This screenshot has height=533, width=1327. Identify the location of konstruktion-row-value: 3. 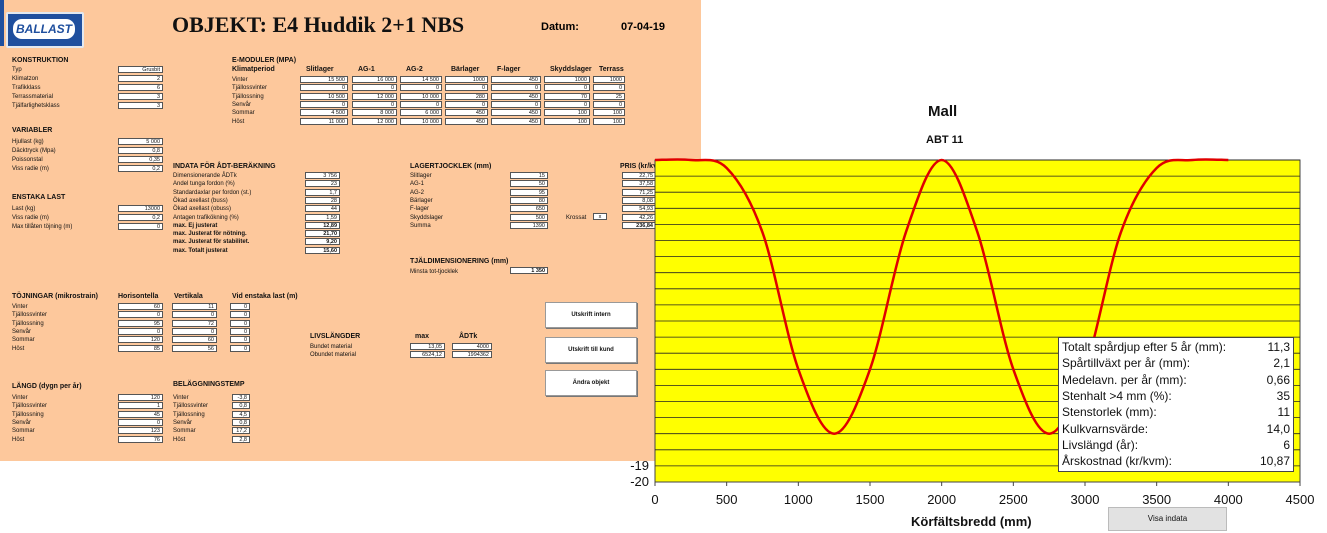
(140, 105).